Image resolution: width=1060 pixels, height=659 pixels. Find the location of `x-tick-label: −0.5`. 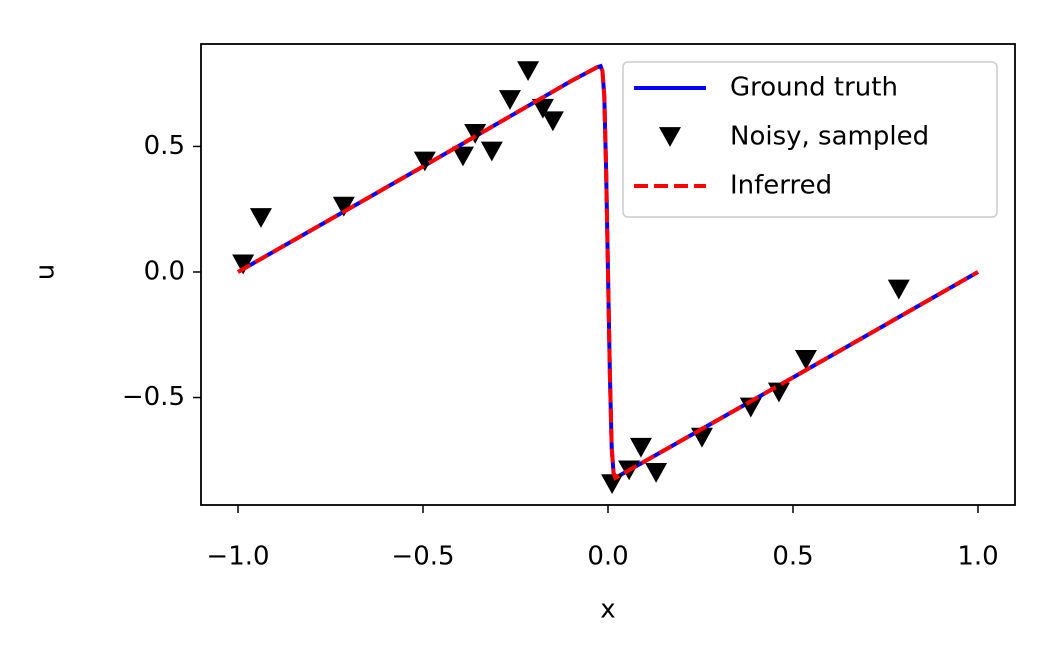

x-tick-label: −0.5 is located at coordinates (422, 557).